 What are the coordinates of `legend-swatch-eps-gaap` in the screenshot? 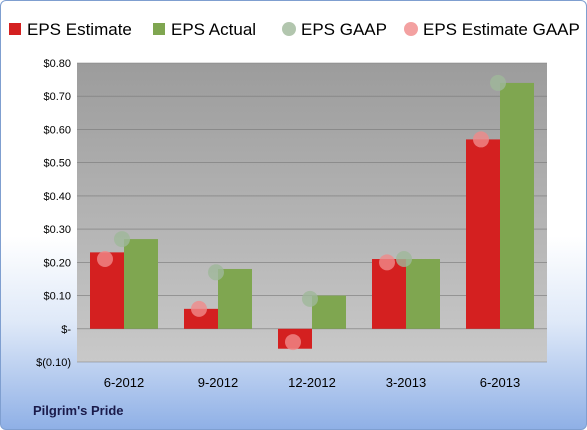 It's located at (289, 29).